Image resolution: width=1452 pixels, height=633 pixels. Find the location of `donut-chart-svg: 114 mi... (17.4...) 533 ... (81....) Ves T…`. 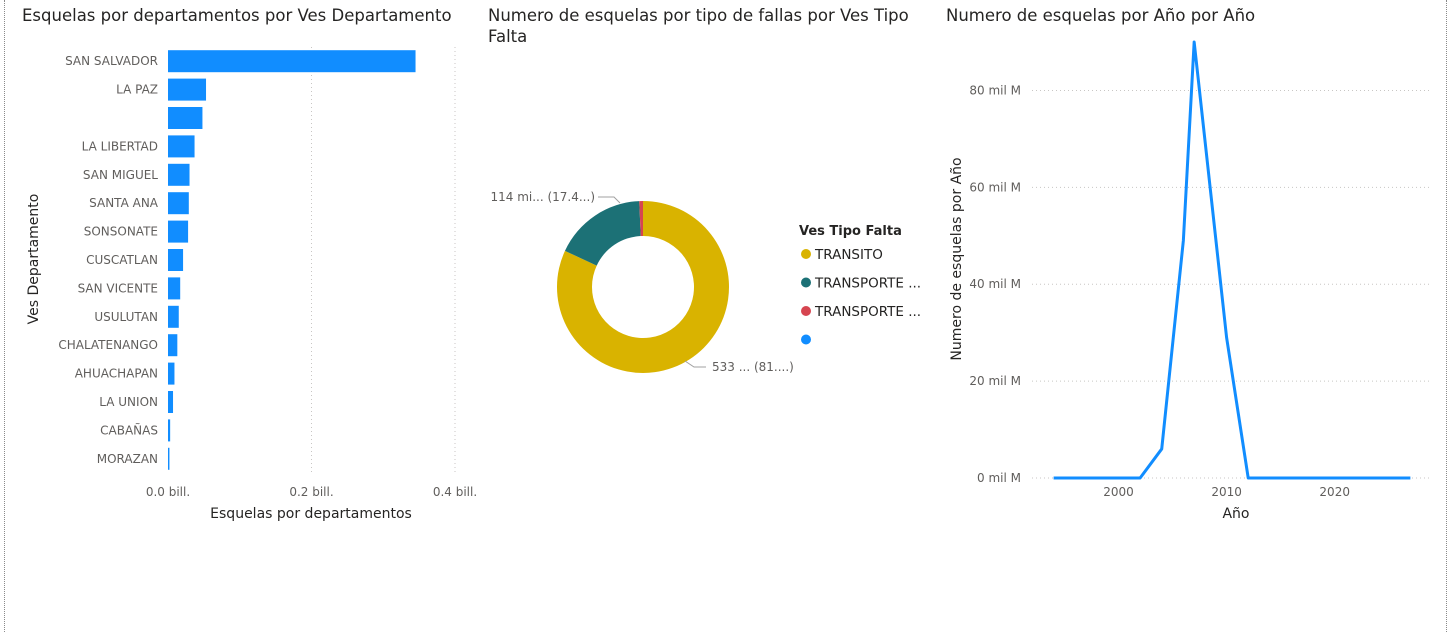

donut-chart-svg: 114 mi... (17.4...) 533 ... (81....) Ves T… is located at coordinates (705, 282).